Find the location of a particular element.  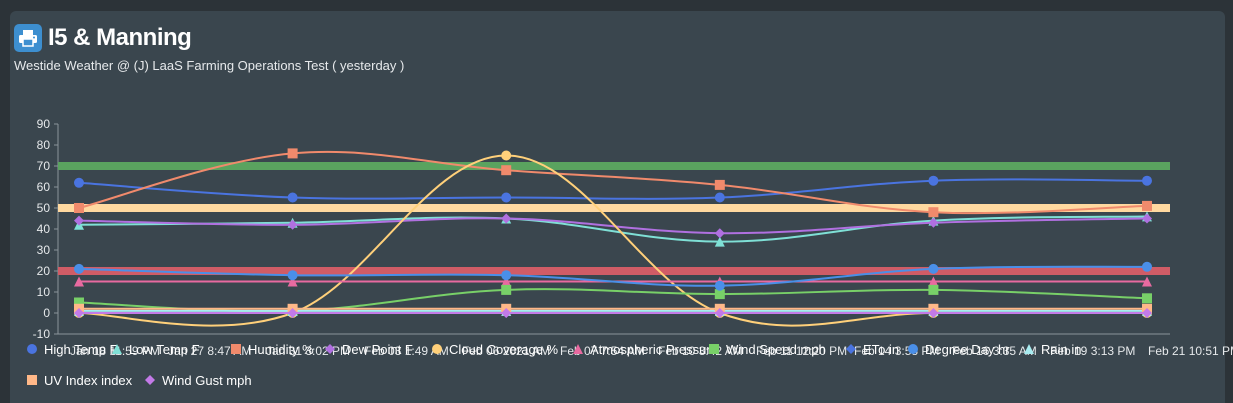

y-tick-label: 10 is located at coordinates (44, 292).